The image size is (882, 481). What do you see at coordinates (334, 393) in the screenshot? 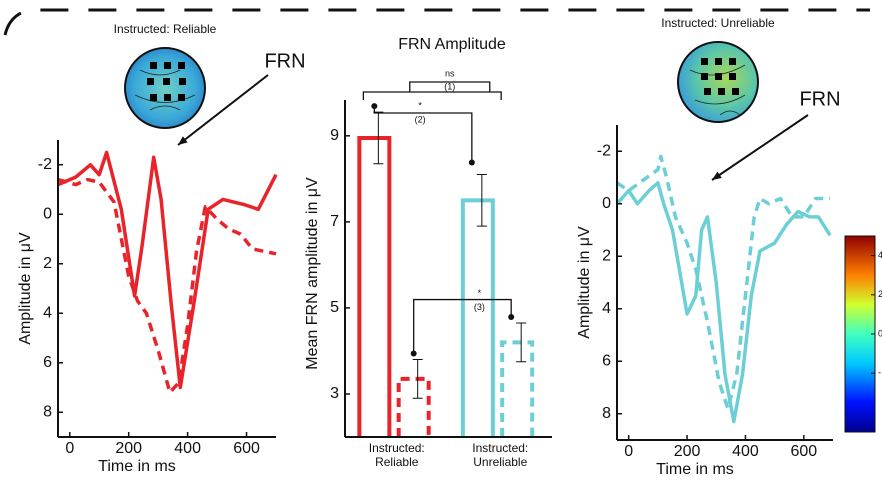
I see `y-tick-label: 3` at bounding box center [334, 393].